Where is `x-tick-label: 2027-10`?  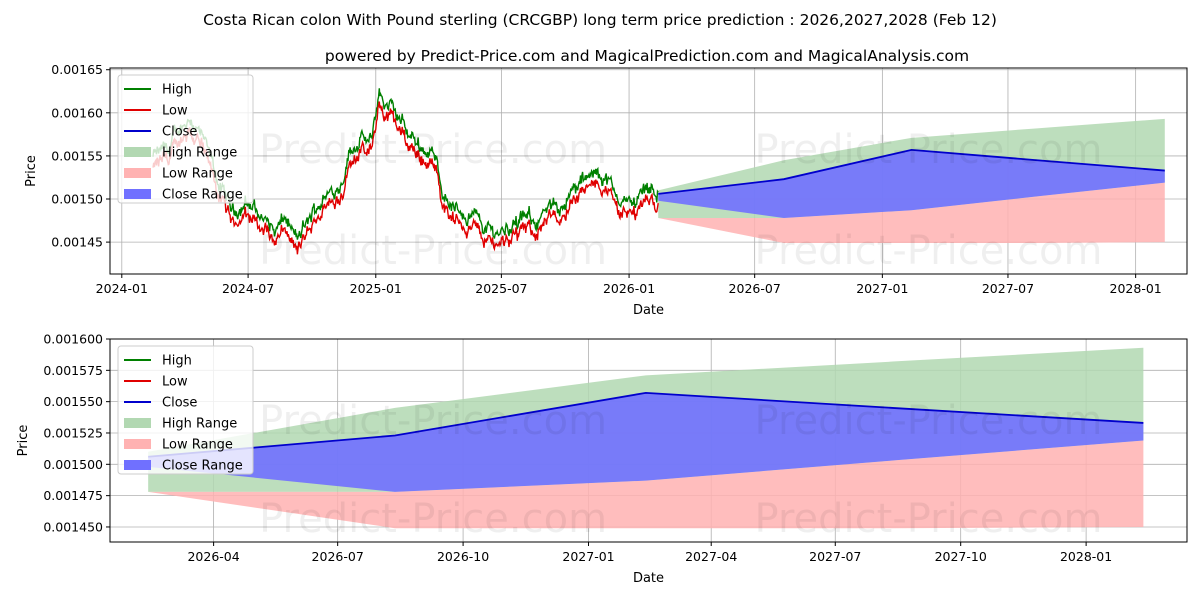
x-tick-label: 2027-10 is located at coordinates (961, 556).